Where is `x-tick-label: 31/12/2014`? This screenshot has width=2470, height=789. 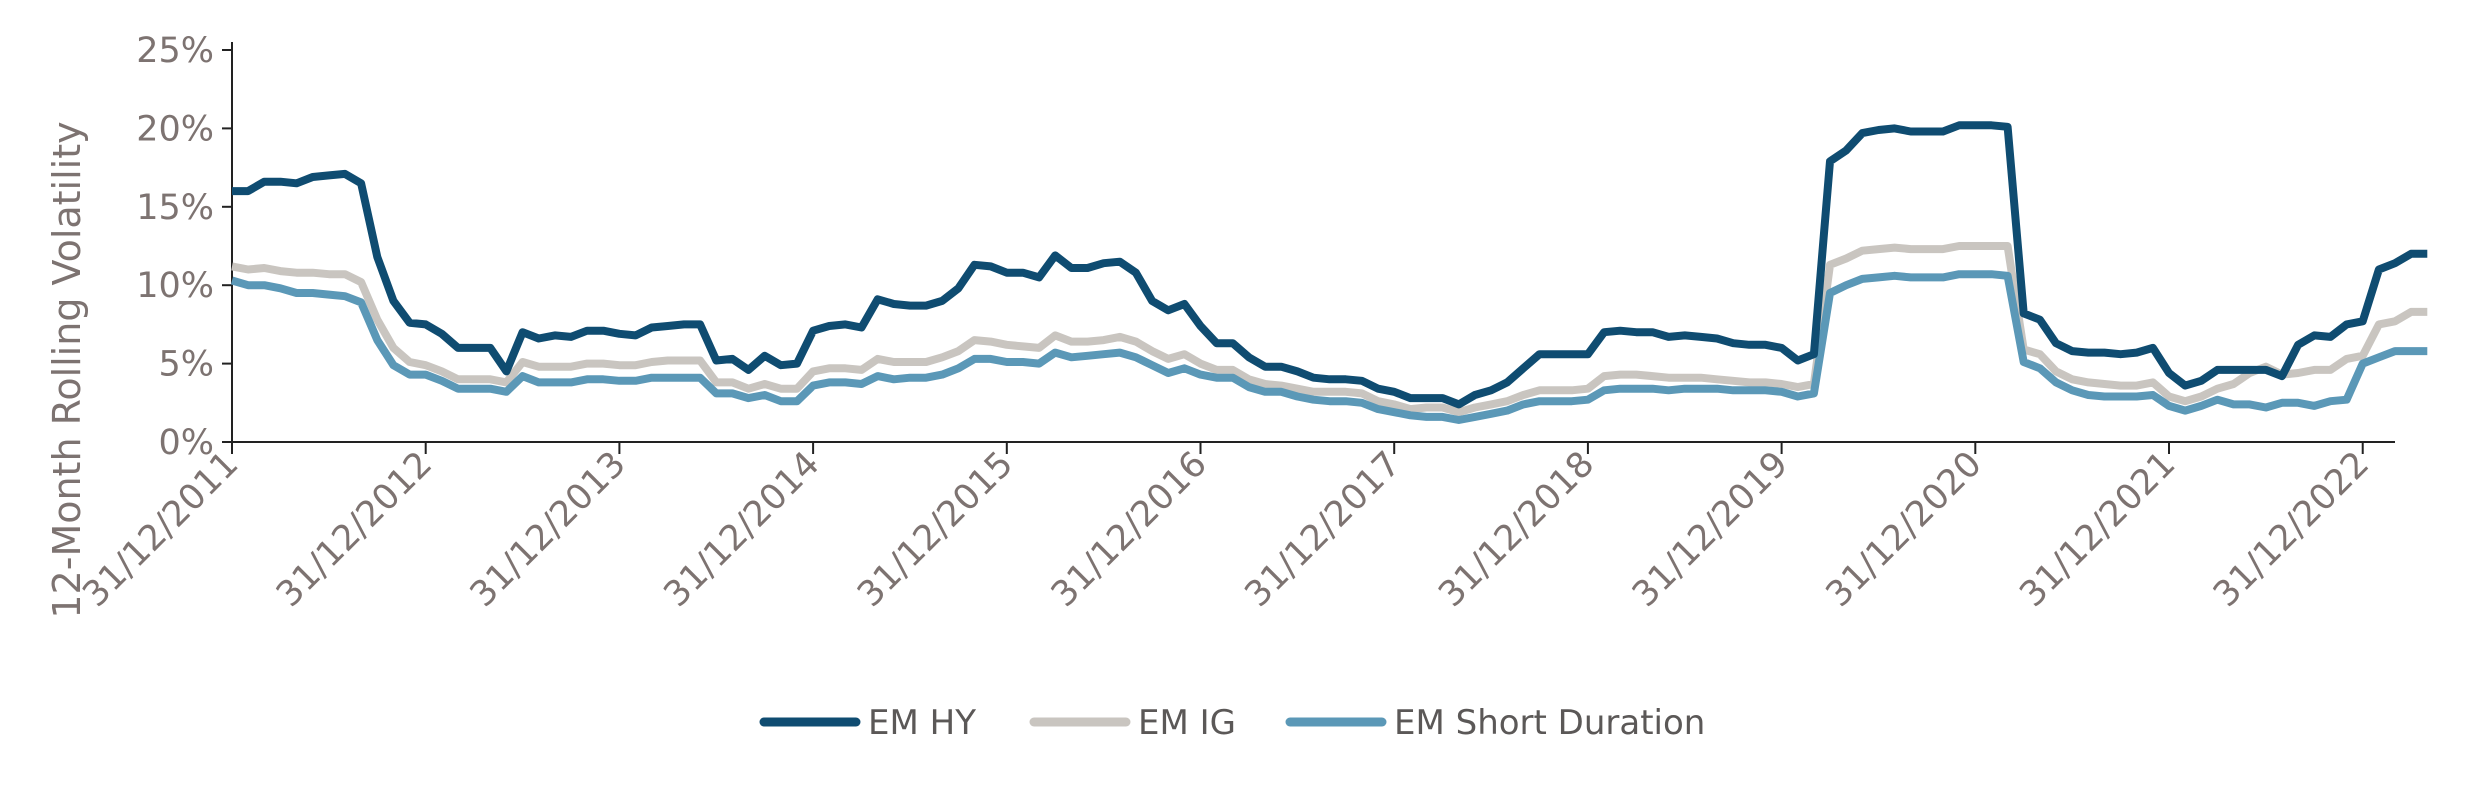
x-tick-label: 31/12/2014 is located at coordinates (742, 529).